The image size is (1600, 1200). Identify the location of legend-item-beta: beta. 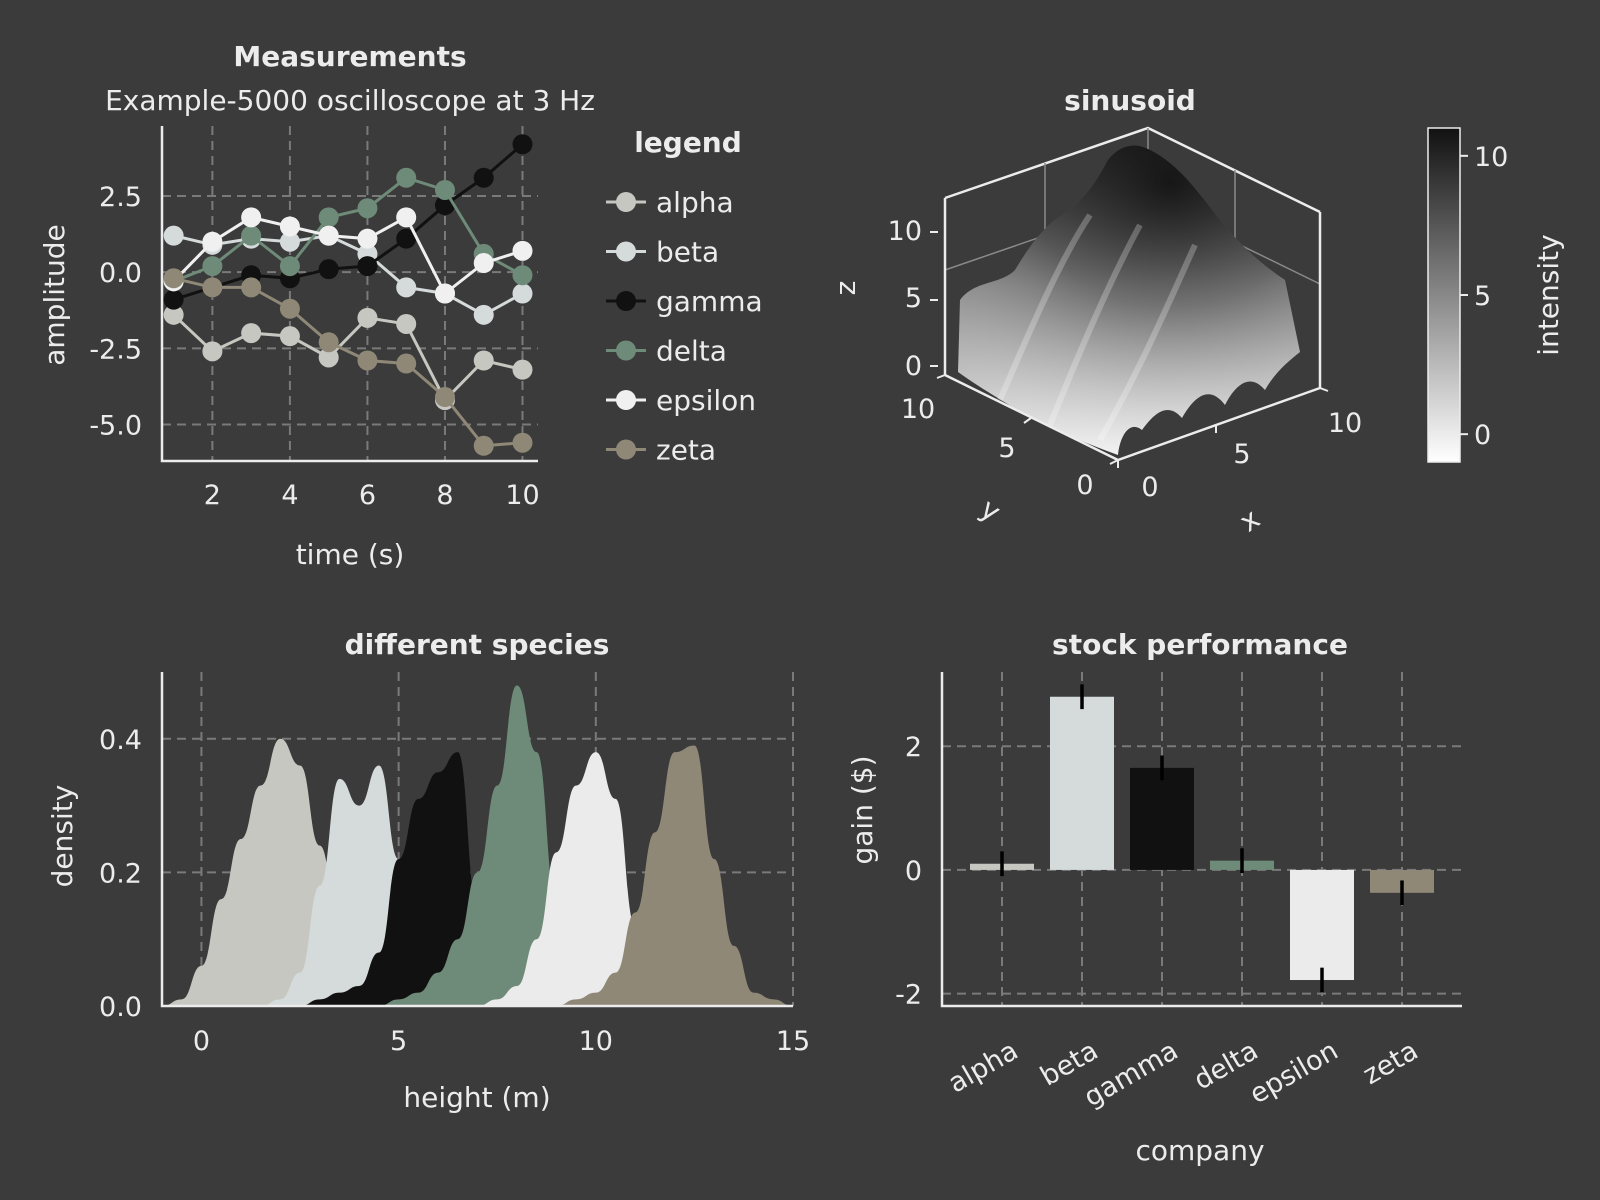
(662, 252).